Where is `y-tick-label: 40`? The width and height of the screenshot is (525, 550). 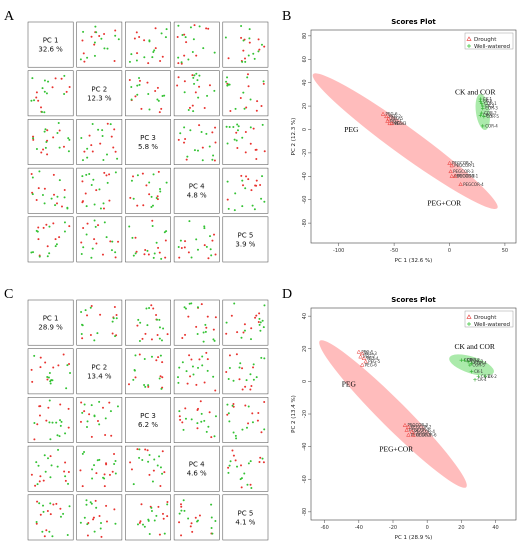
y-tick-label: 40 is located at coordinates (305, 82).